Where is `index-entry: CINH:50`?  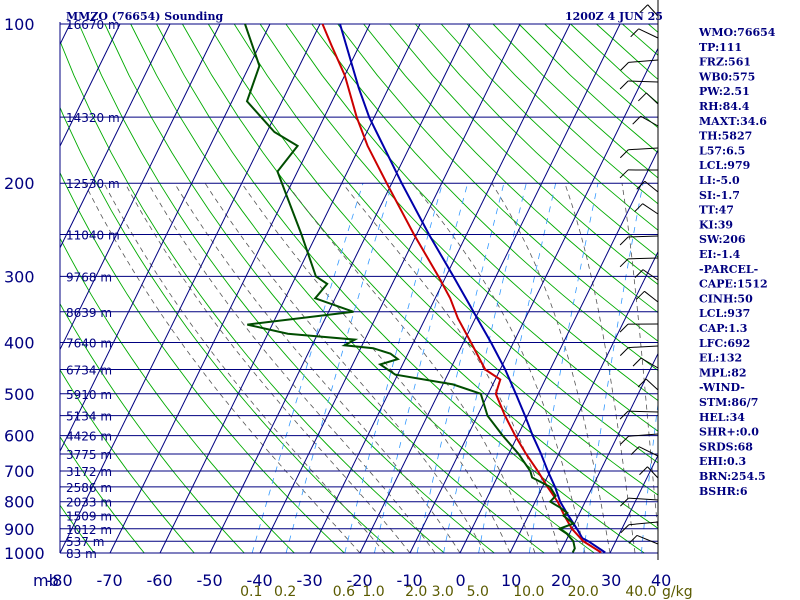 index-entry: CINH:50 is located at coordinates (726, 298).